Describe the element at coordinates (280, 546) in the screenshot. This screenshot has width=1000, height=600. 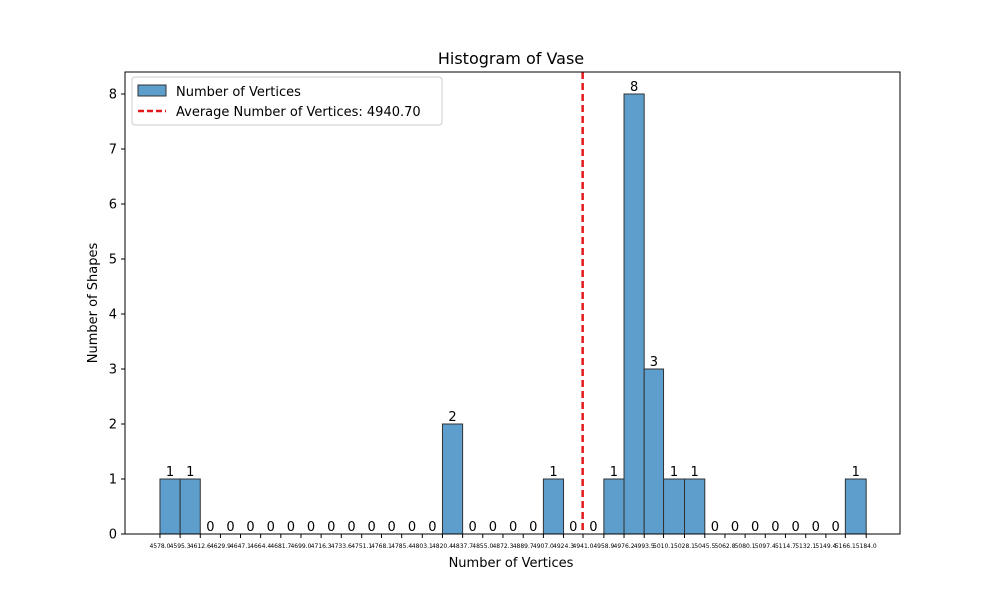
I see `x-tick-label: 4681.7` at that location.